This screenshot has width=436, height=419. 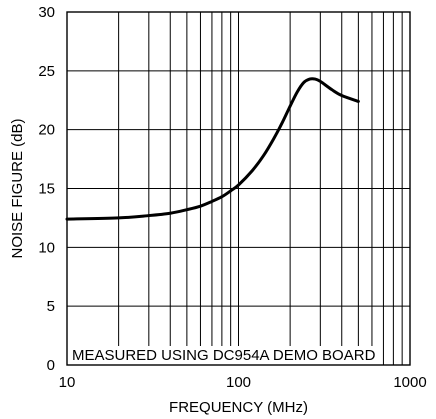 What do you see at coordinates (409, 382) in the screenshot?
I see `x-tick-label: 1000` at bounding box center [409, 382].